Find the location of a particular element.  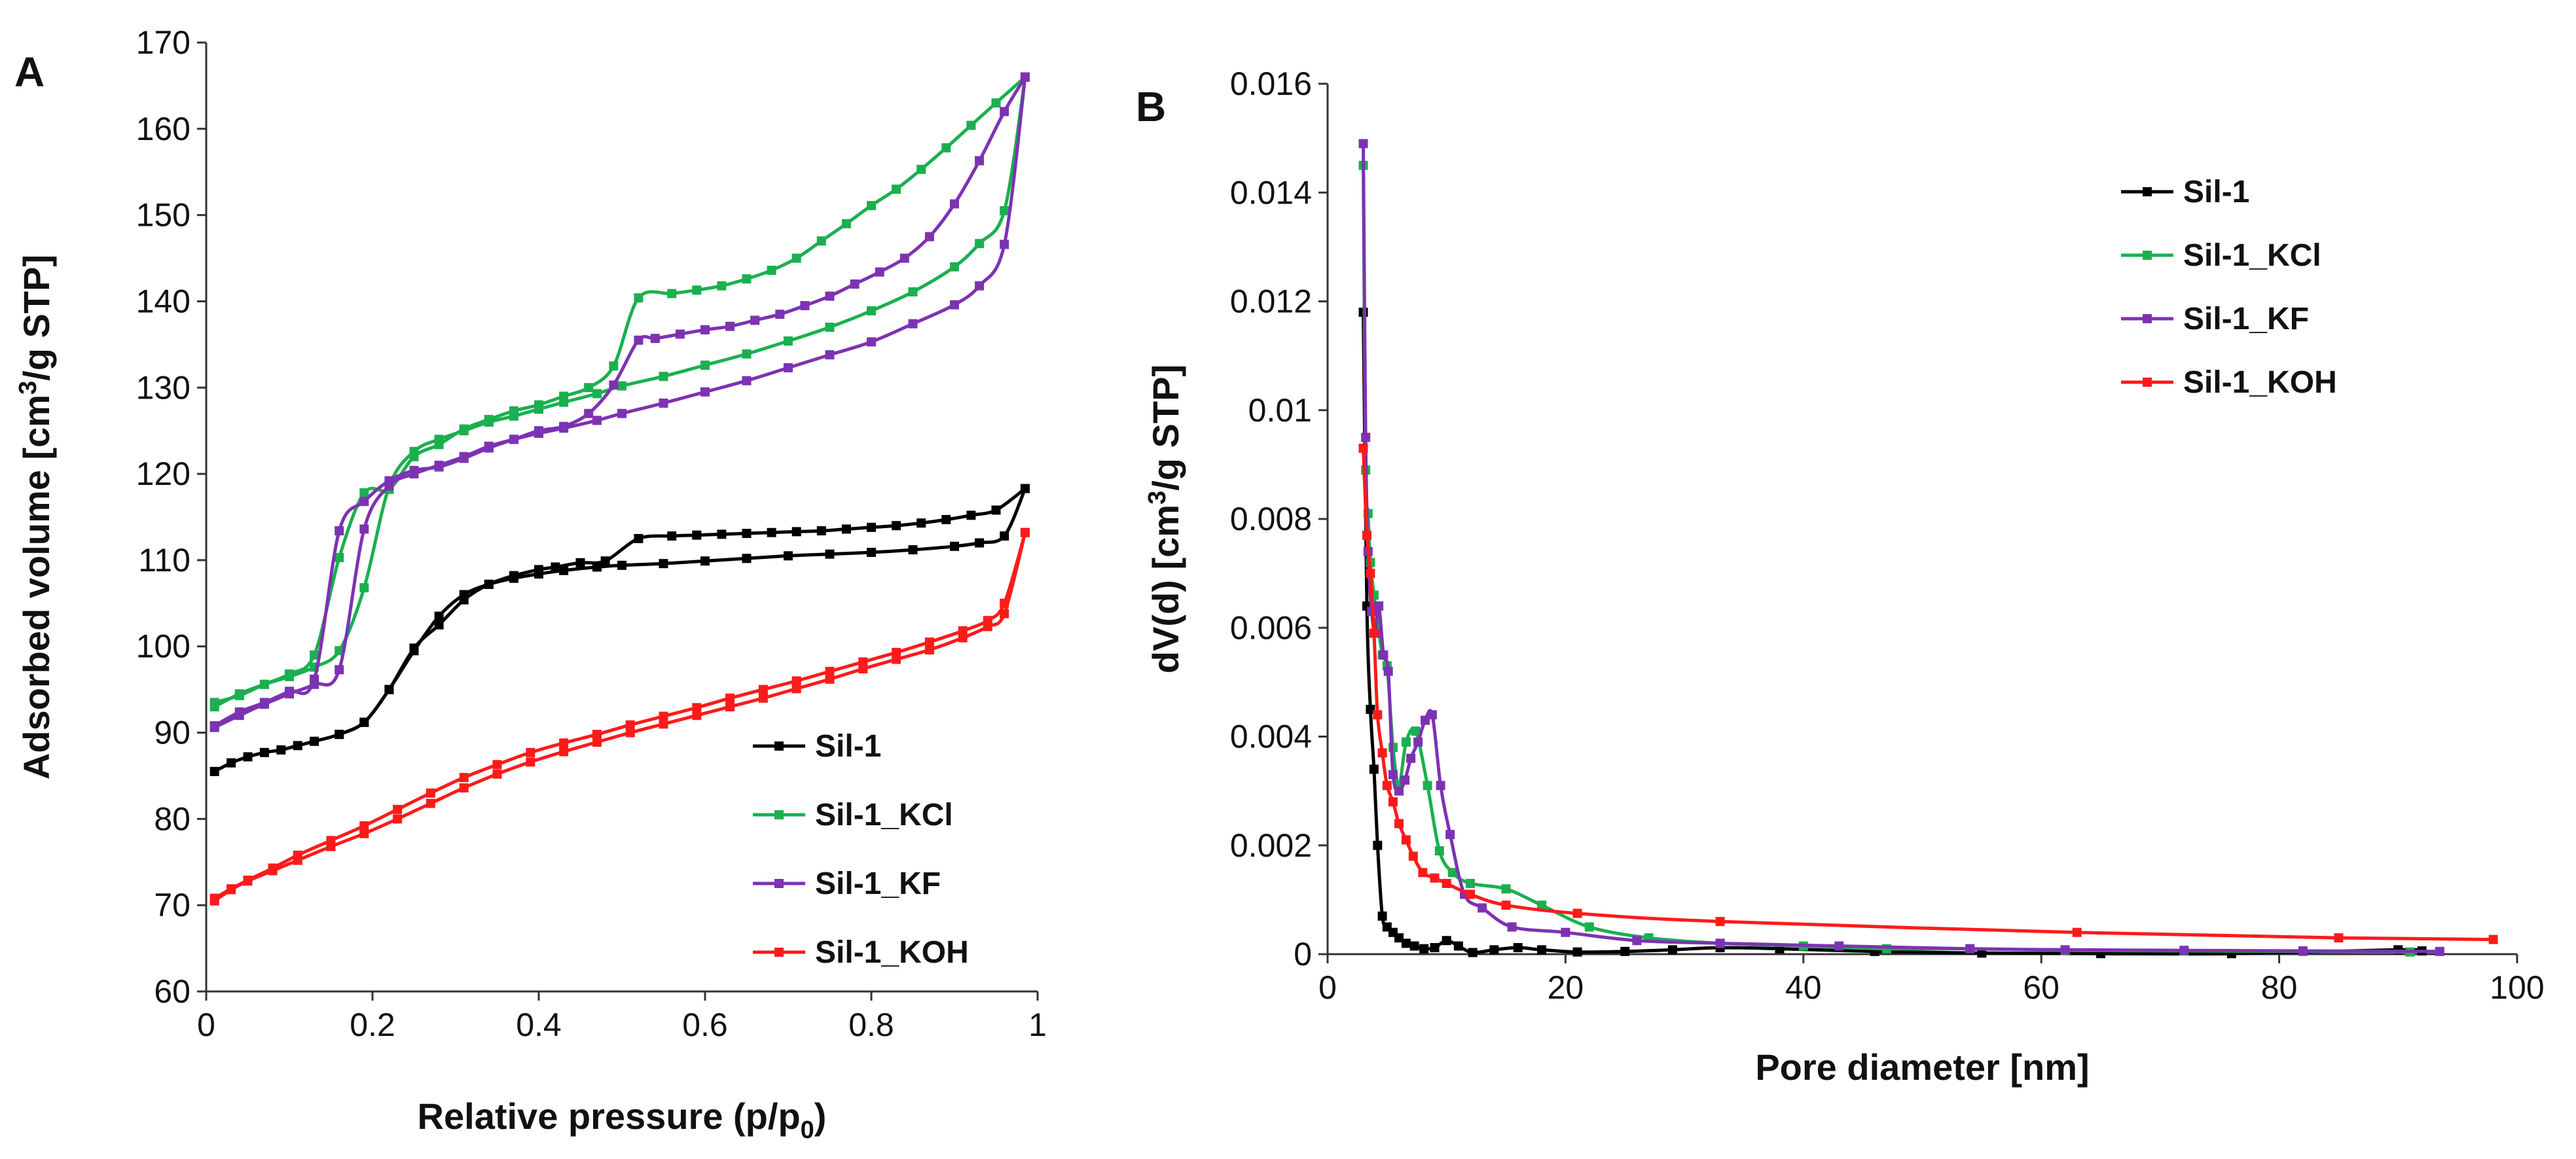

y-tick-label: 150 is located at coordinates (163, 215).